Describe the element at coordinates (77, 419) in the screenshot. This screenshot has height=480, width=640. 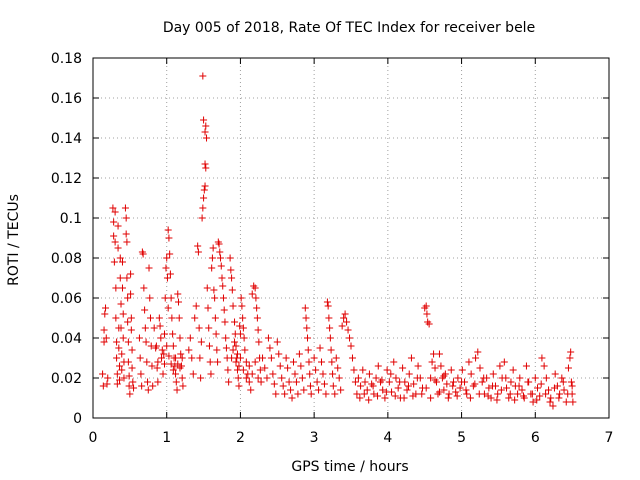
I see `y-tick-label: 0` at that location.